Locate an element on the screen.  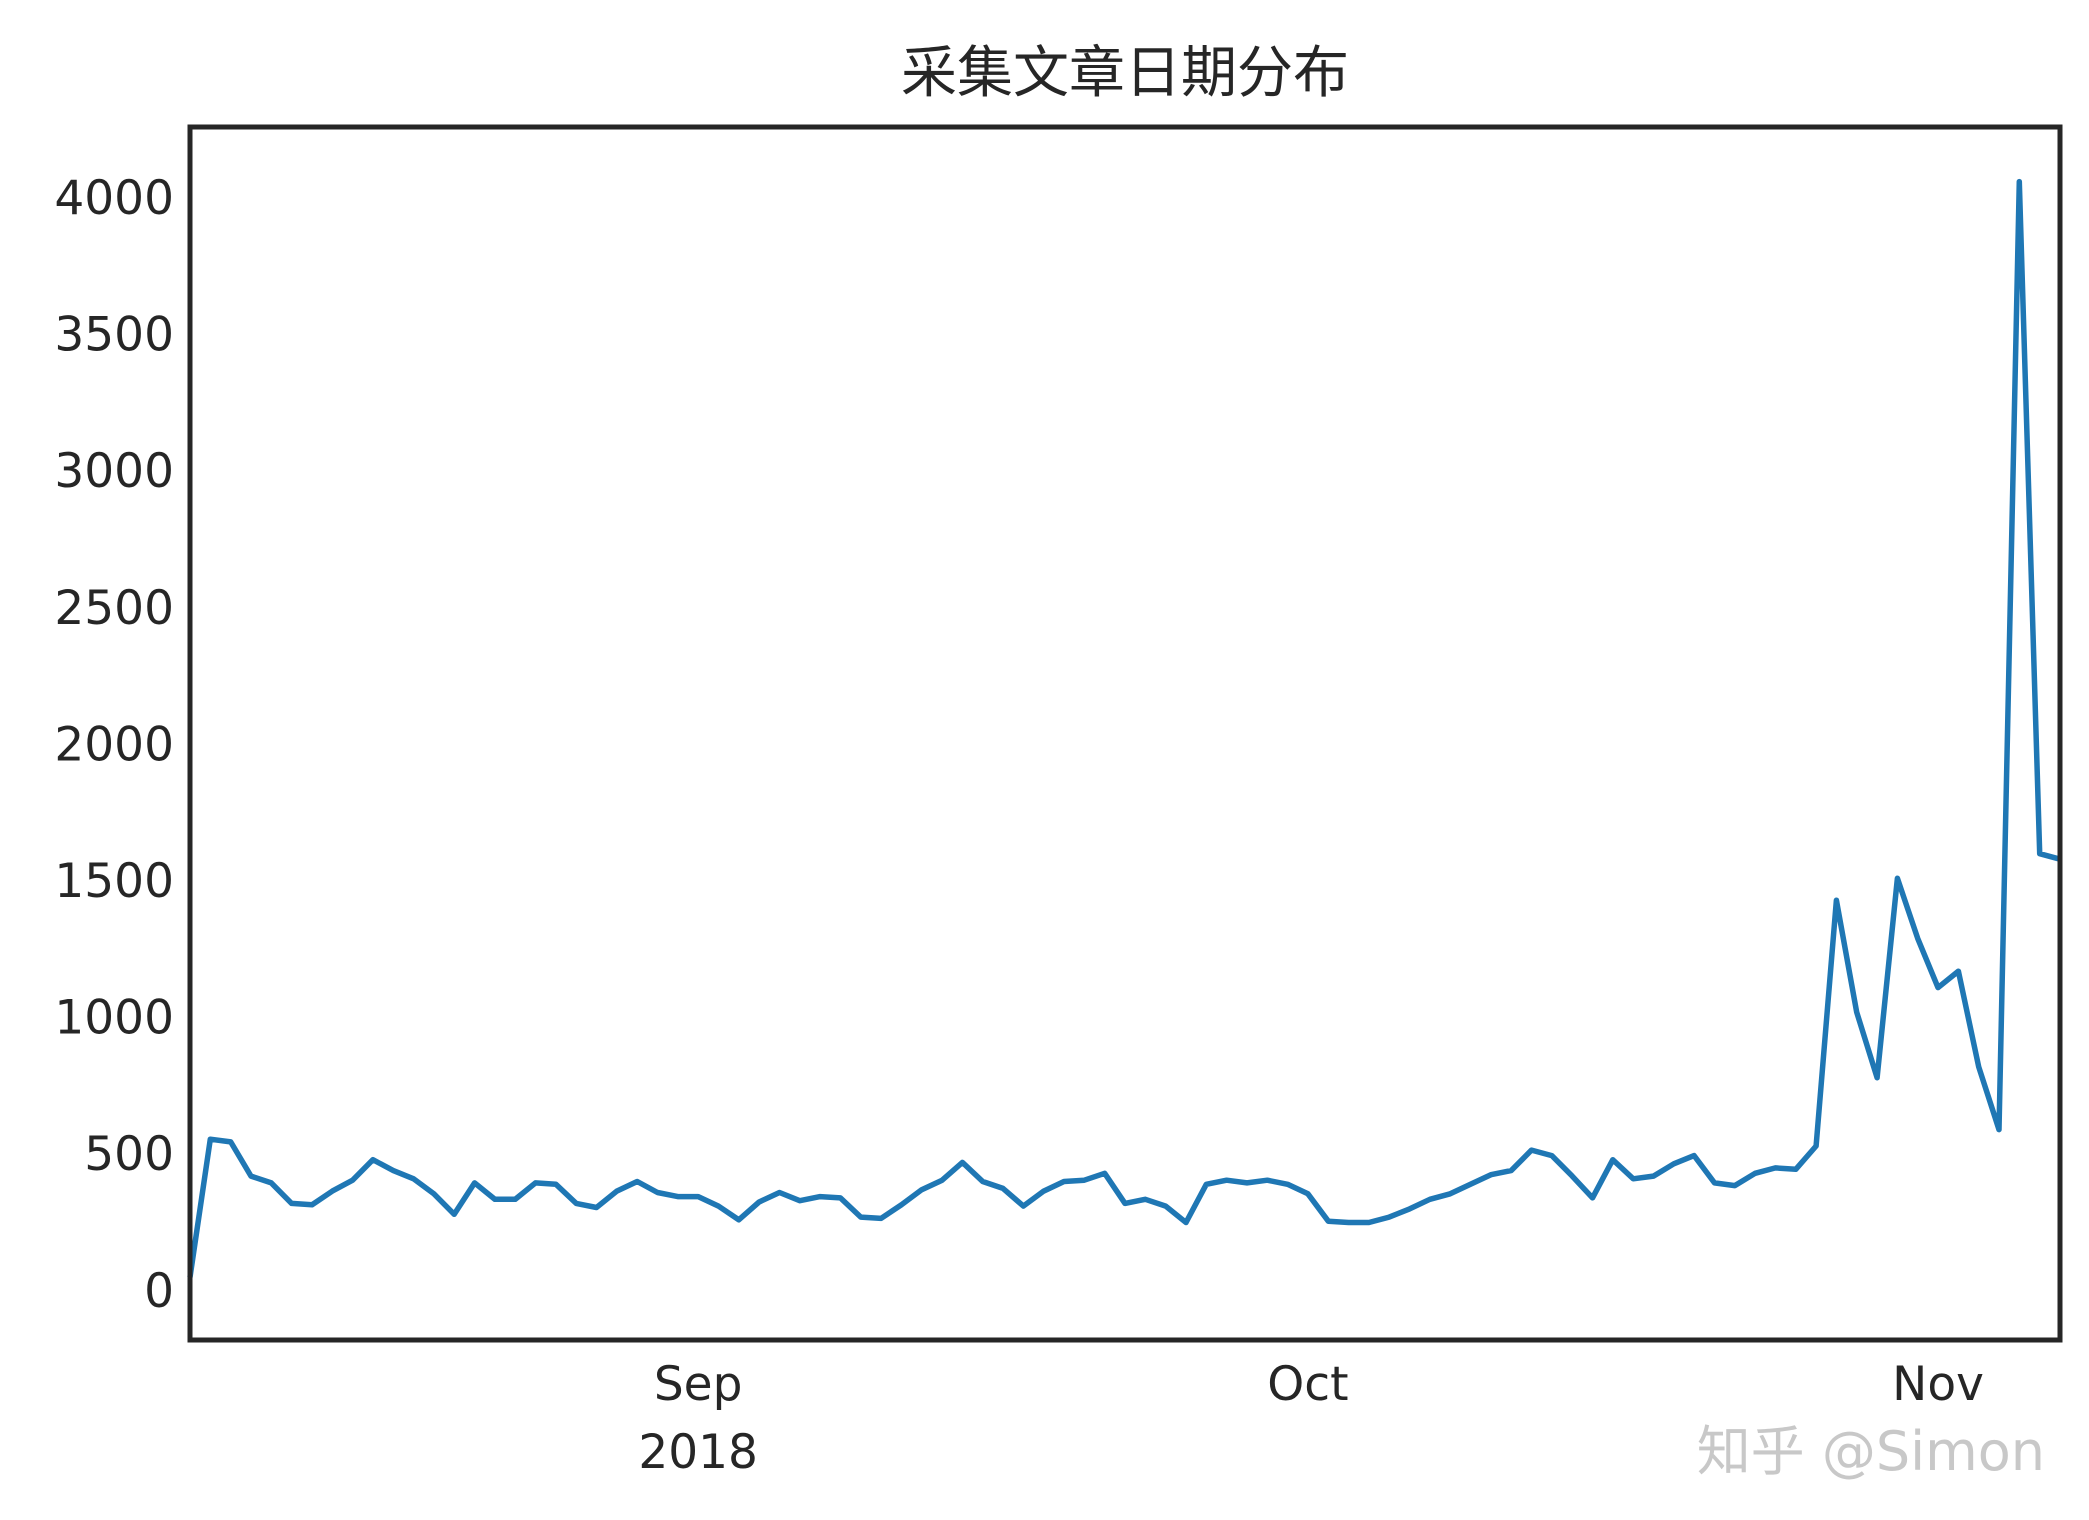
x-tick-year-label: 2018 is located at coordinates (698, 1452).